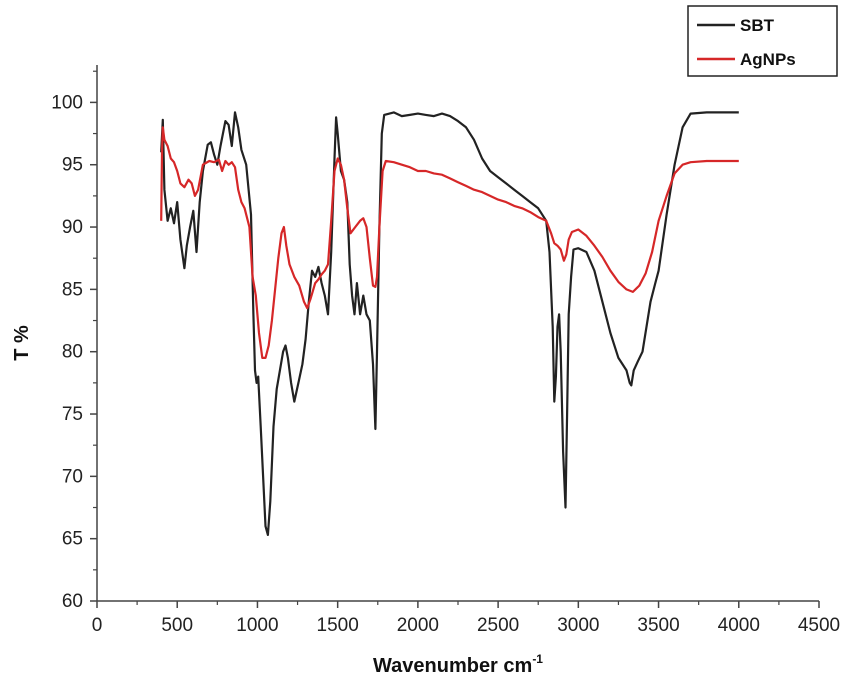 This screenshot has width=851, height=687. What do you see at coordinates (768, 59) in the screenshot?
I see `legend-label-agnps: AgNPs` at bounding box center [768, 59].